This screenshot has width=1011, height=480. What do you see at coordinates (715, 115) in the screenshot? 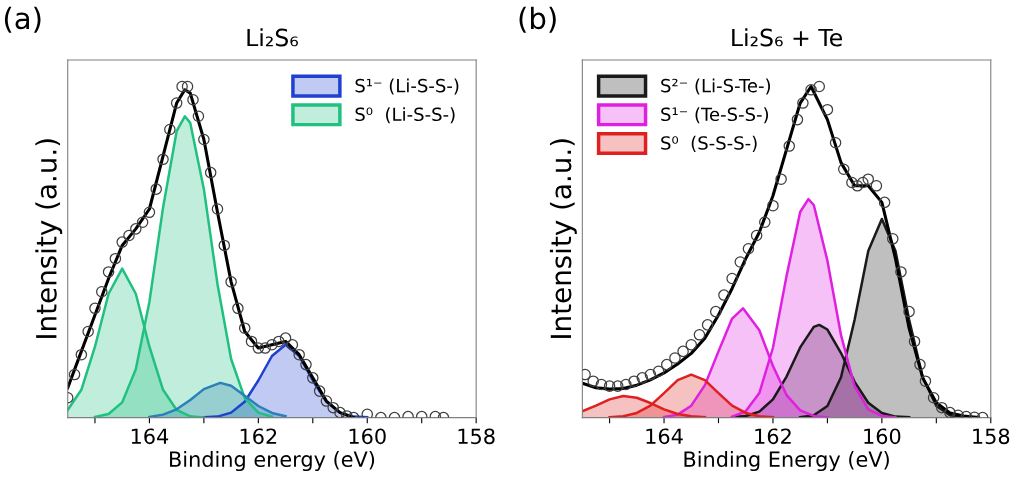
I see `legend-label: S¹⁻ (Te-S-S-)` at bounding box center [715, 115].